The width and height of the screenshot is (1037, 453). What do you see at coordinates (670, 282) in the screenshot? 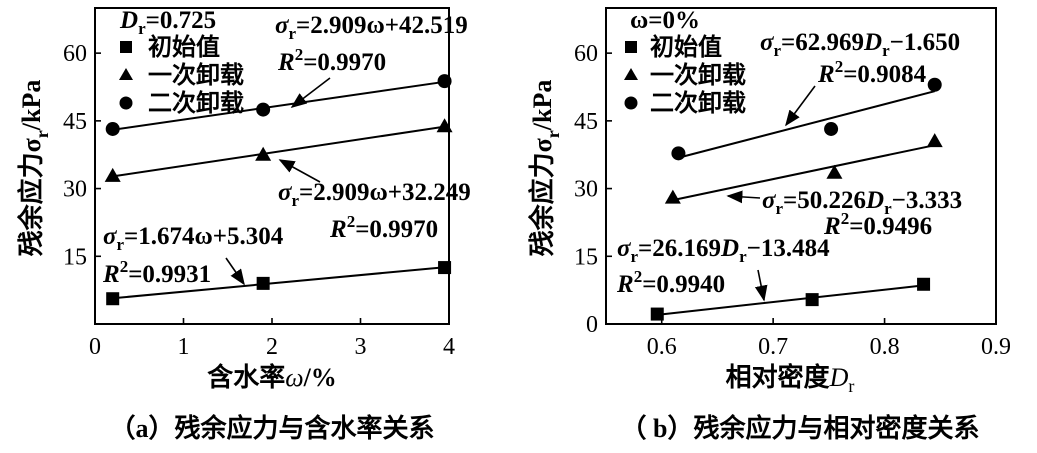
I see `r2-square-b: R2=0.9940` at bounding box center [670, 282].